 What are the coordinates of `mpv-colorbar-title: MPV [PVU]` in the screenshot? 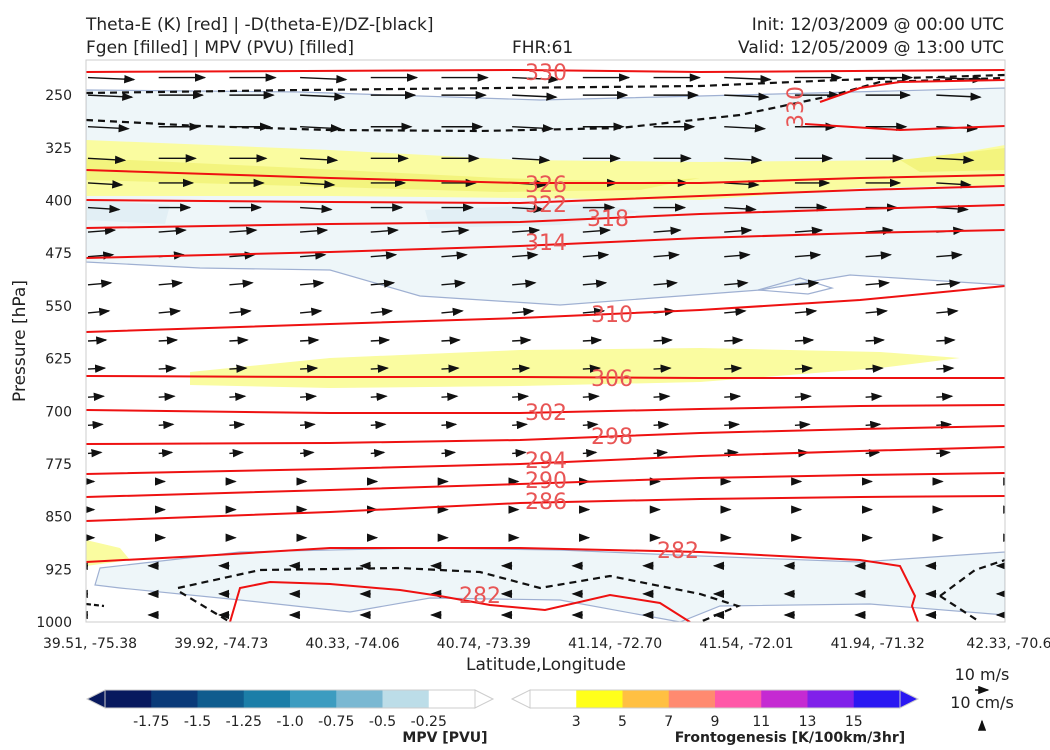 It's located at (444, 738).